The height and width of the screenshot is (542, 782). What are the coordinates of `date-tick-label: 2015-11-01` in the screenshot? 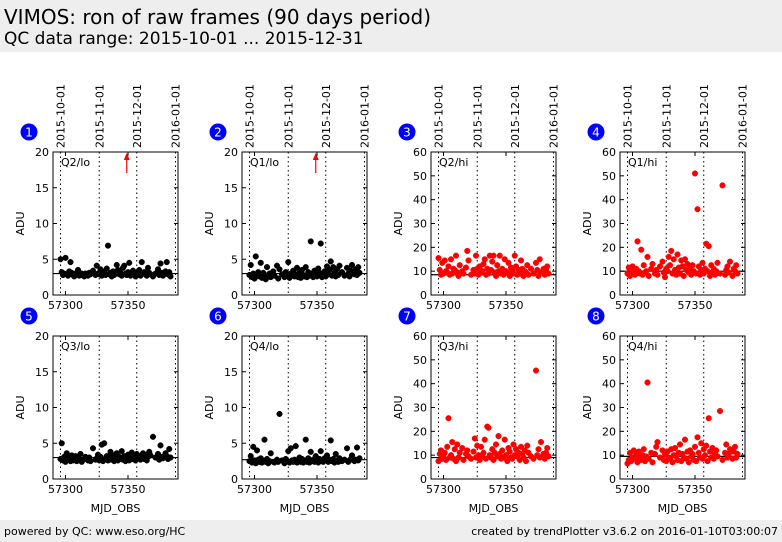 It's located at (666, 116).